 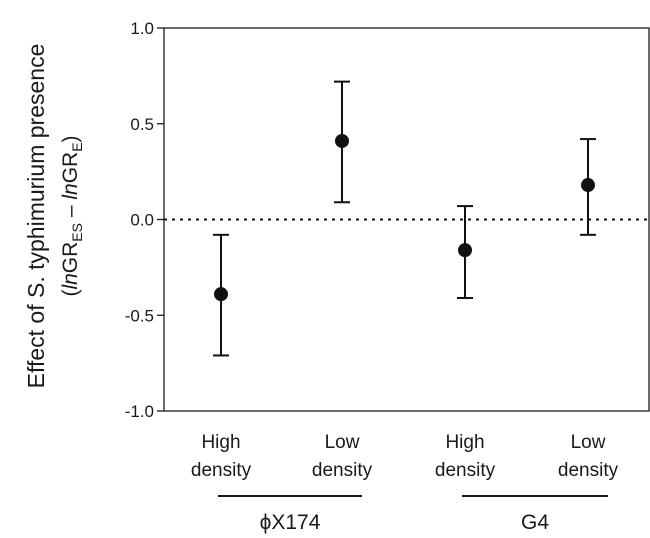 I want to click on y-axis-title-line1: Effect of S. typhimurium presence, so click(x=36, y=216).